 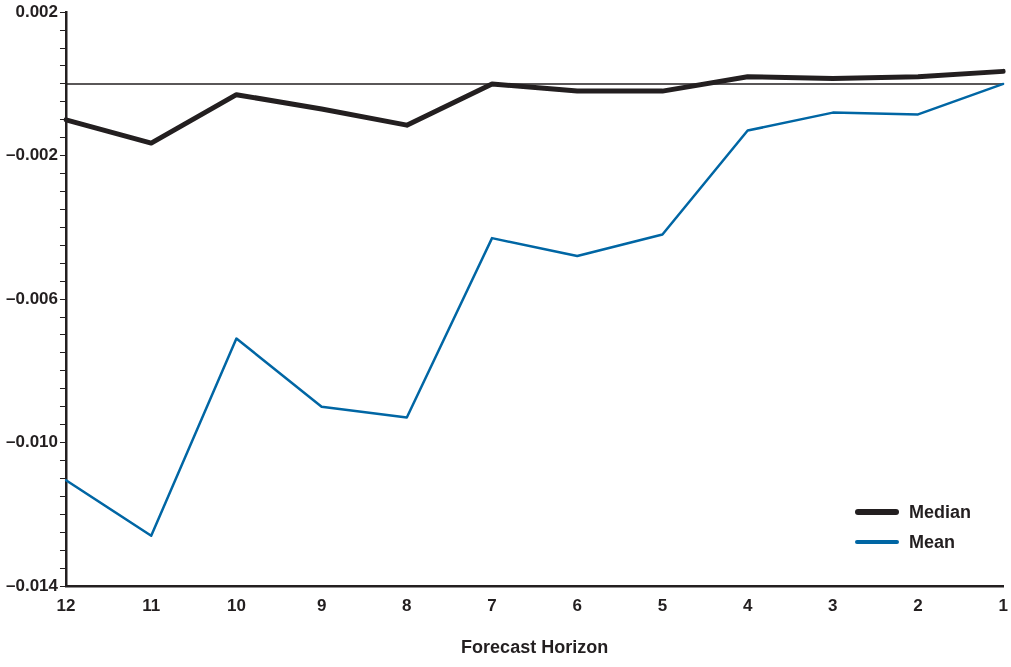 What do you see at coordinates (747, 605) in the screenshot?
I see `x-tick-label: 4` at bounding box center [747, 605].